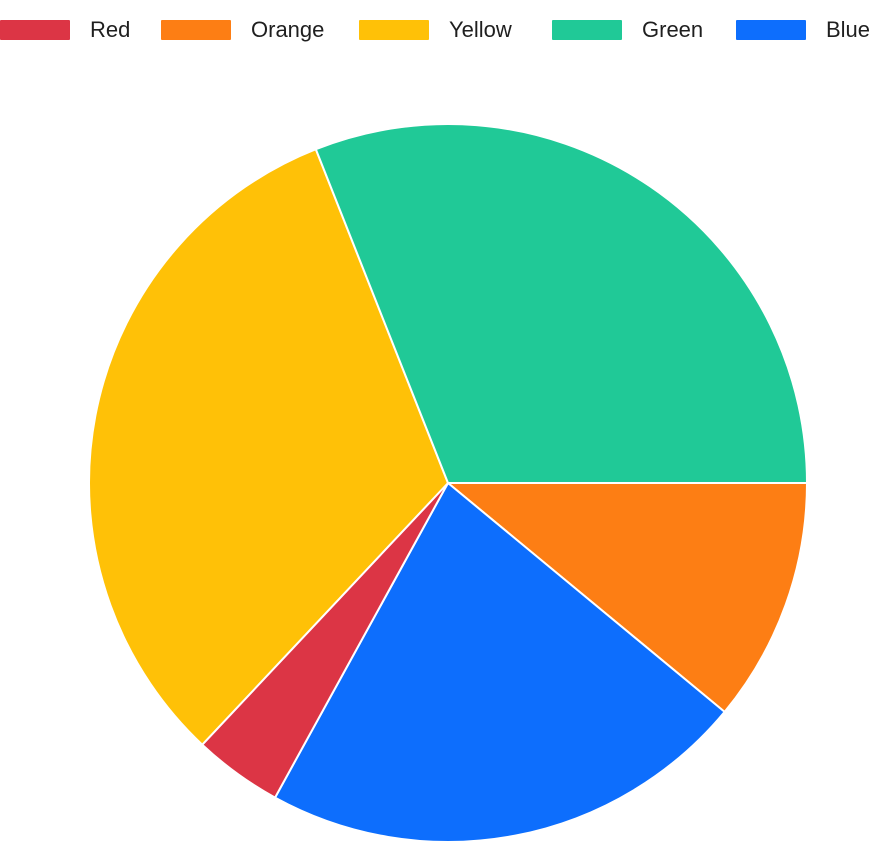  Describe the element at coordinates (848, 29) in the screenshot. I see `legend-label-blue: Blue` at that location.